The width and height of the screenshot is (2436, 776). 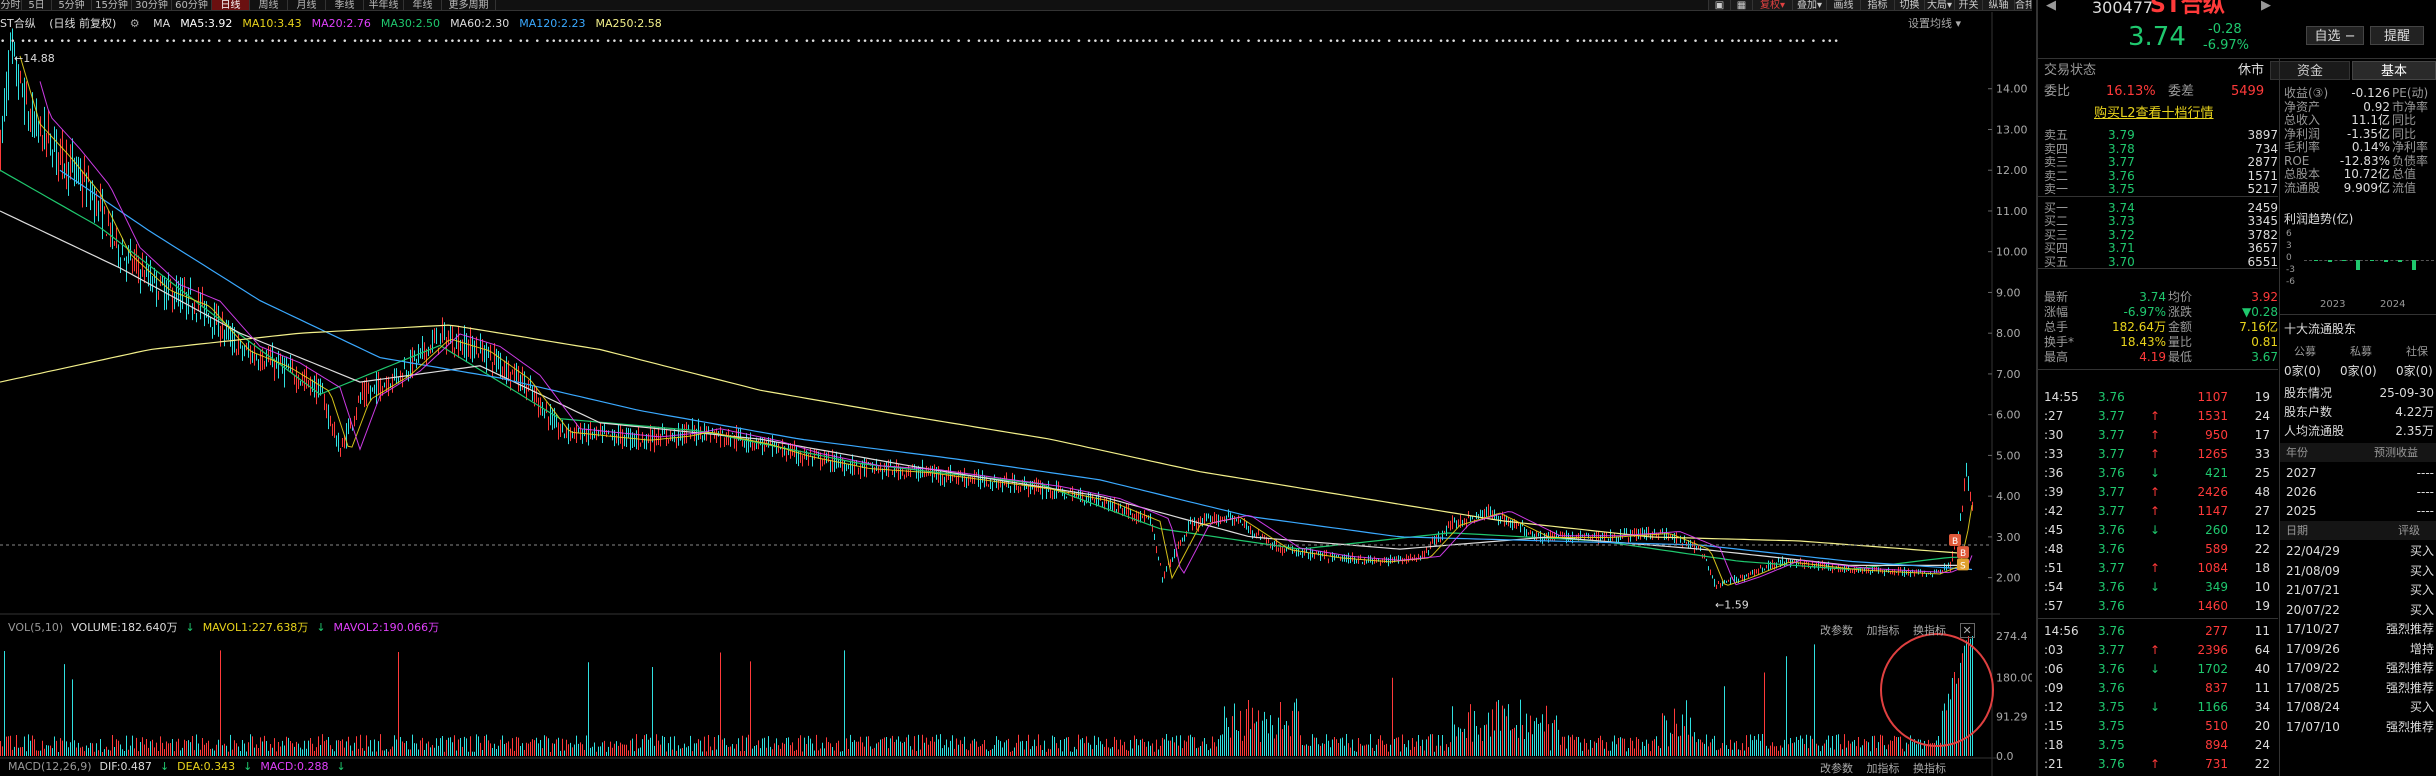 What do you see at coordinates (1968, 5) in the screenshot?
I see `toolbar-button-6: 开关` at bounding box center [1968, 5].